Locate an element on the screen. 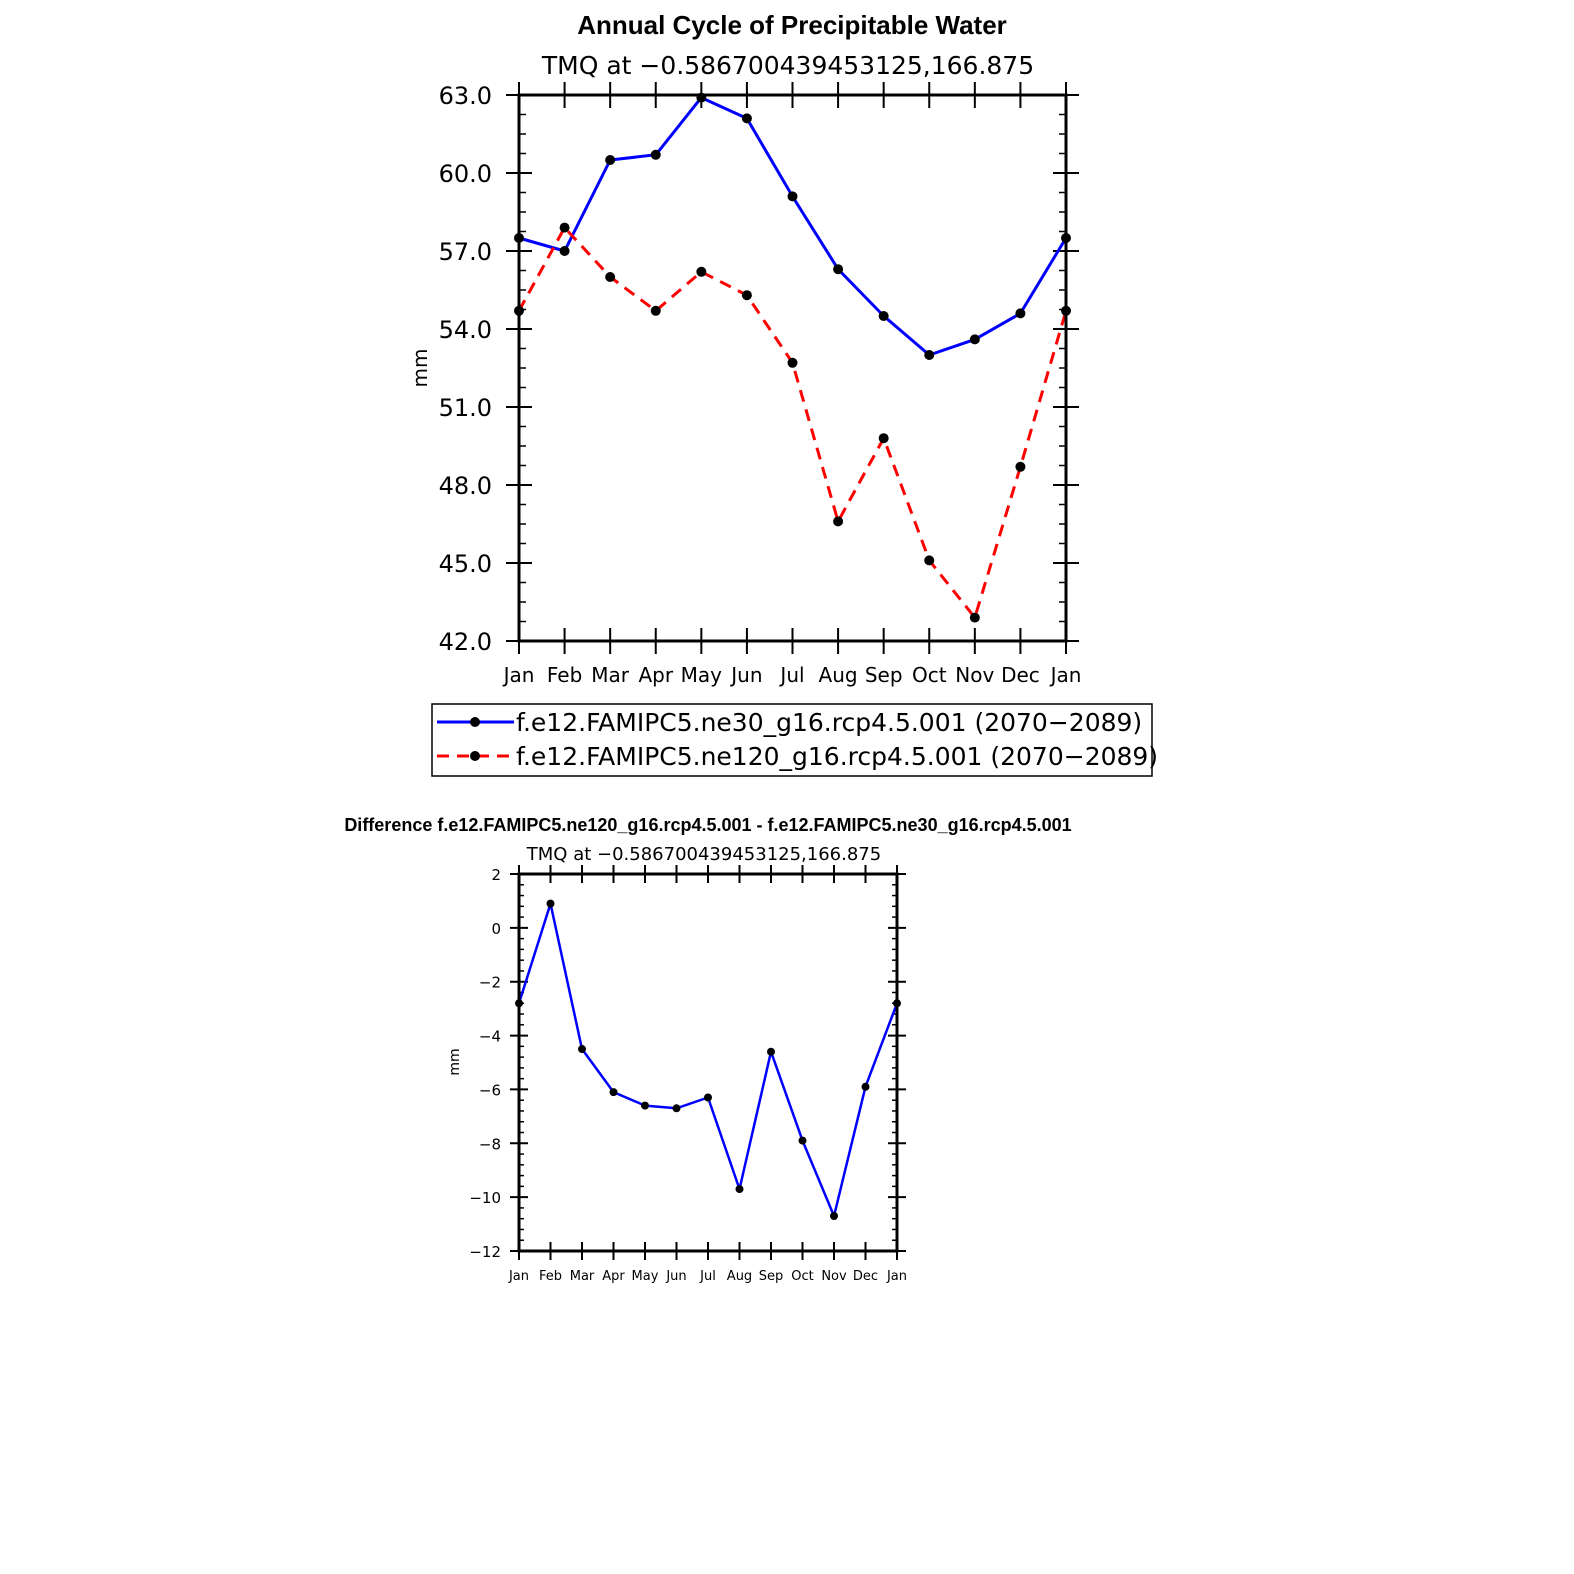 The height and width of the screenshot is (1574, 1574). plot-frame is located at coordinates (792, 368).